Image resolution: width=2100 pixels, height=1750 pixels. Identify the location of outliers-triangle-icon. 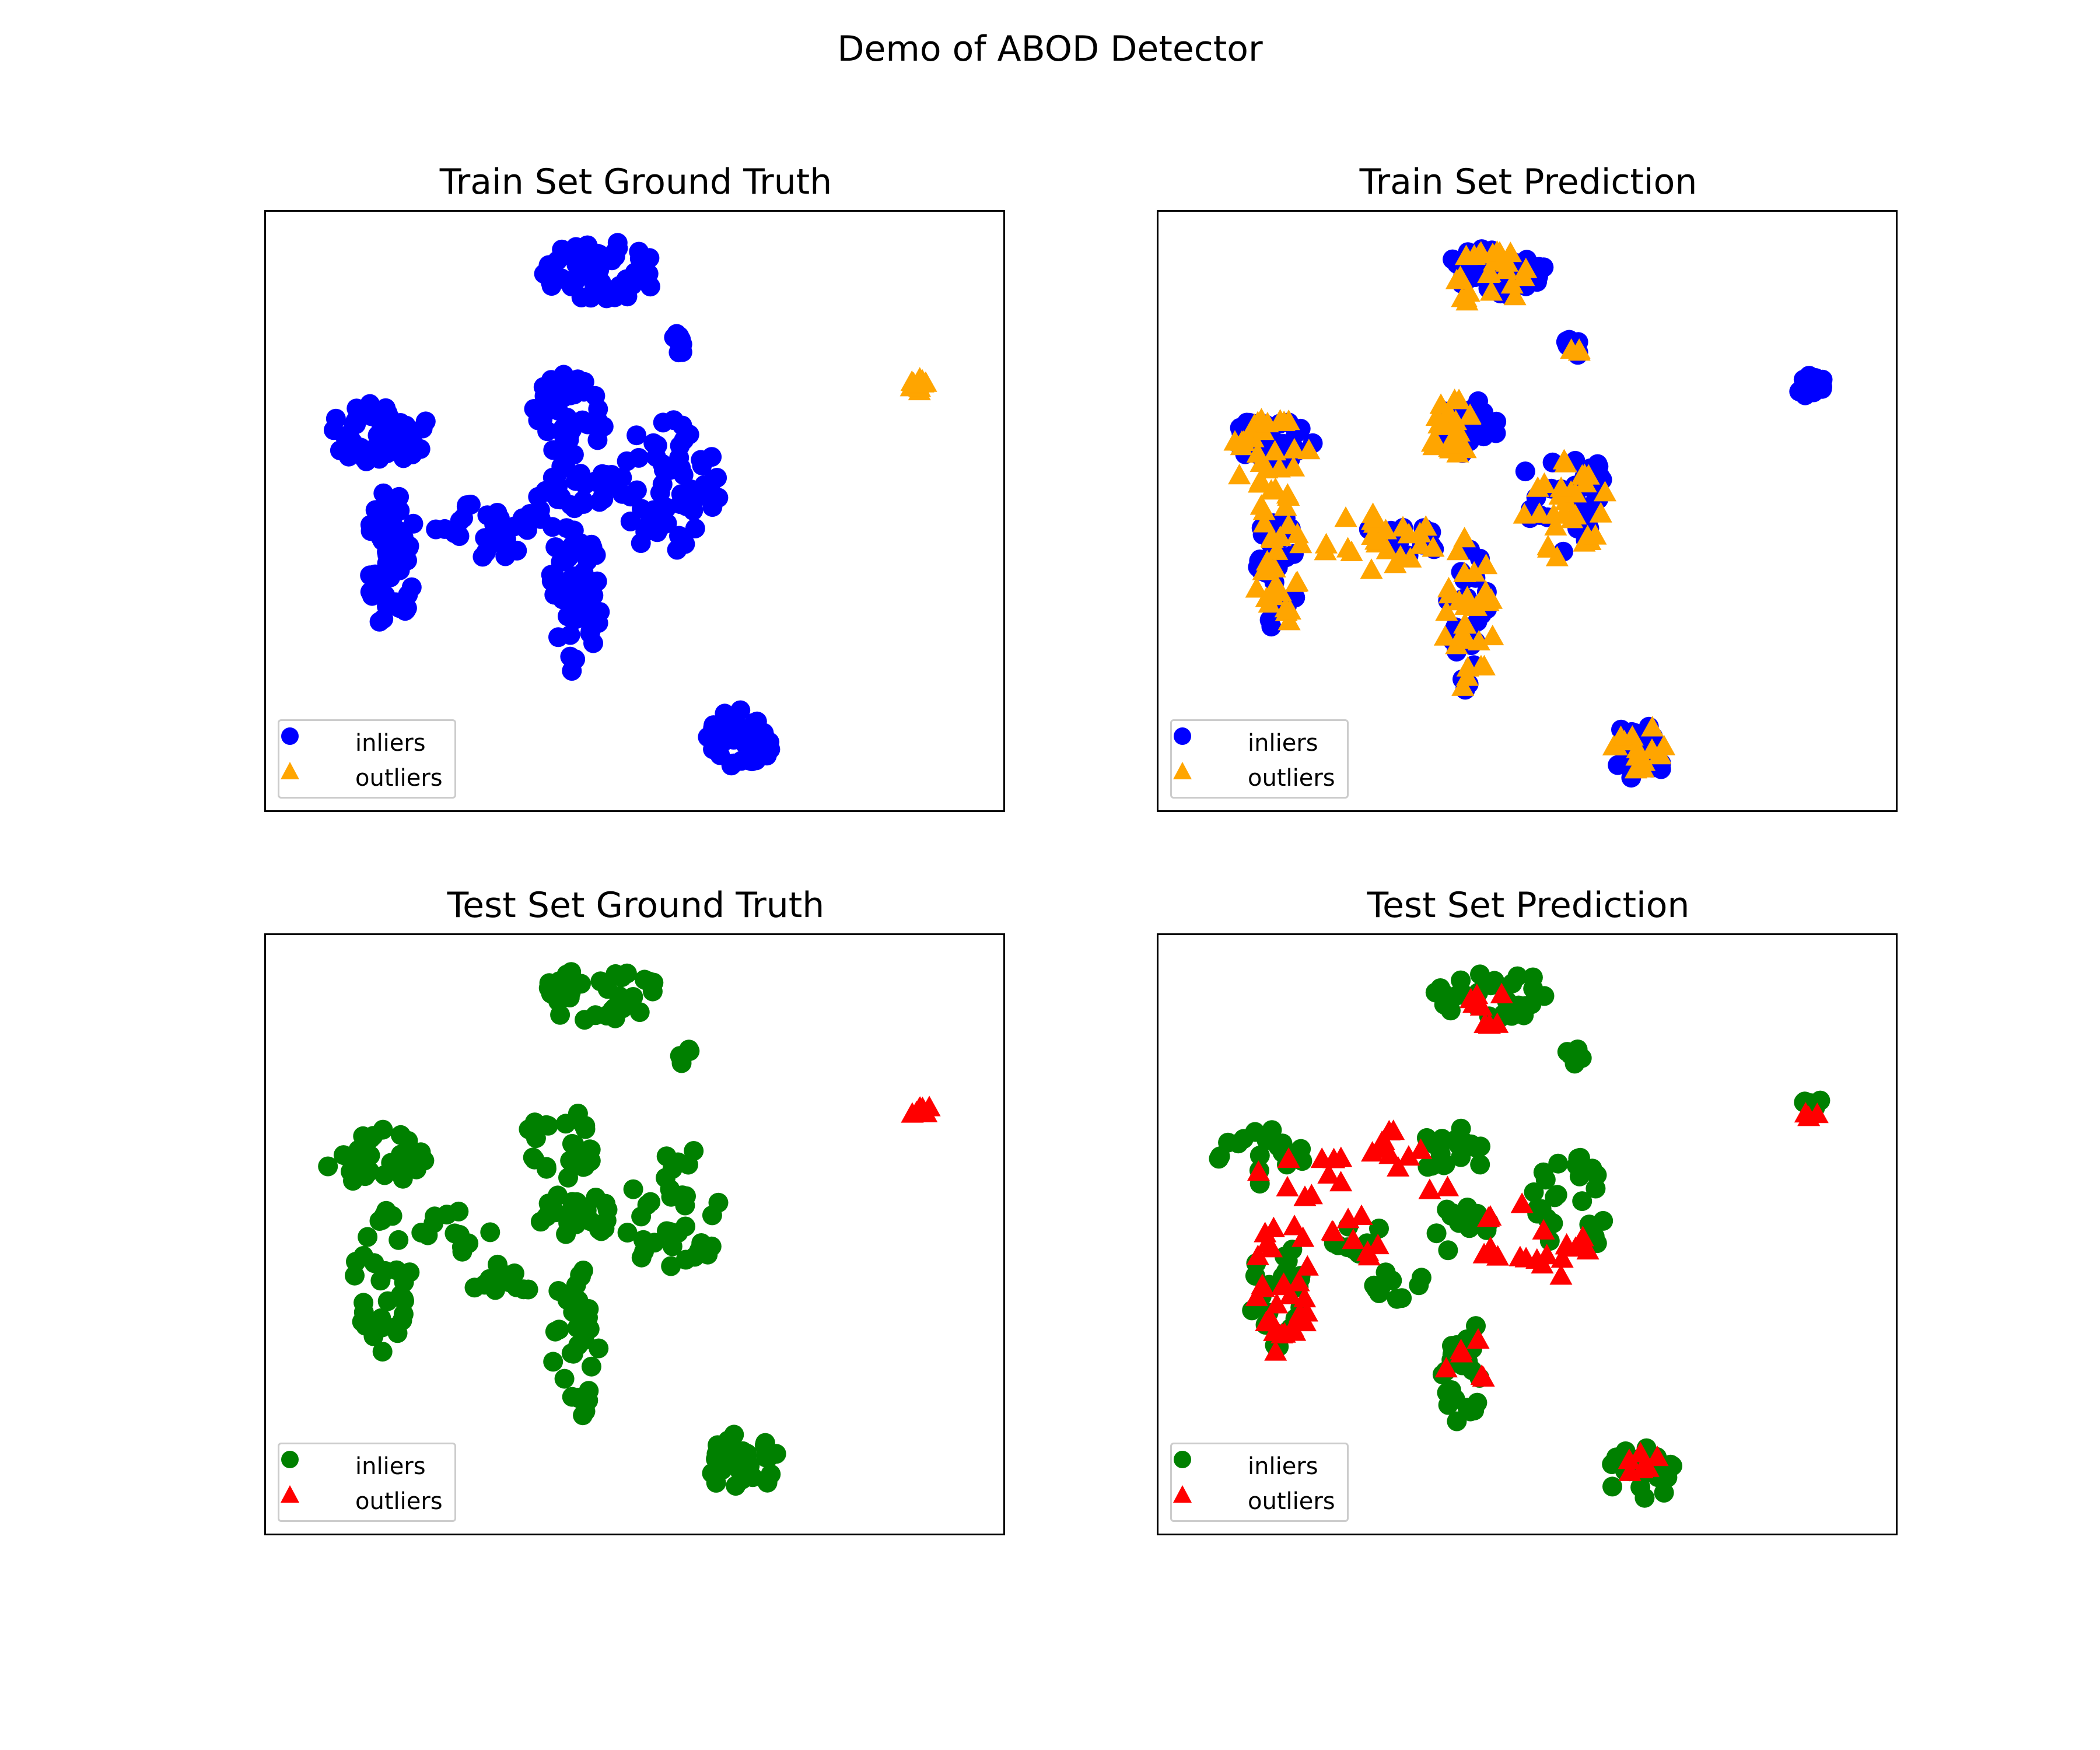
(1182, 1494).